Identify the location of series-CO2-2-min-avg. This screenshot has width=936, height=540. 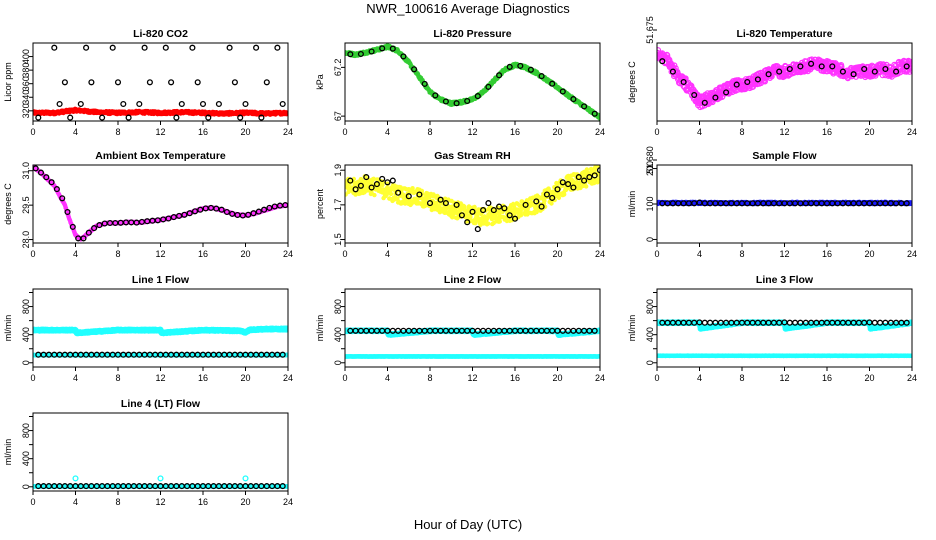
(160, 111).